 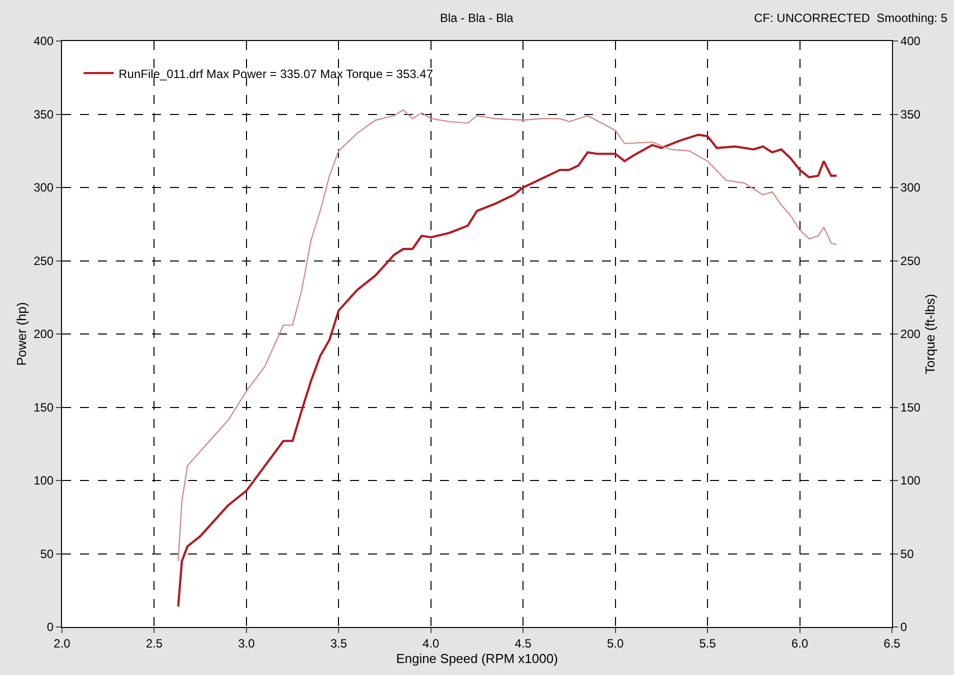 I want to click on x-tick-label: 5.0, so click(x=615, y=643).